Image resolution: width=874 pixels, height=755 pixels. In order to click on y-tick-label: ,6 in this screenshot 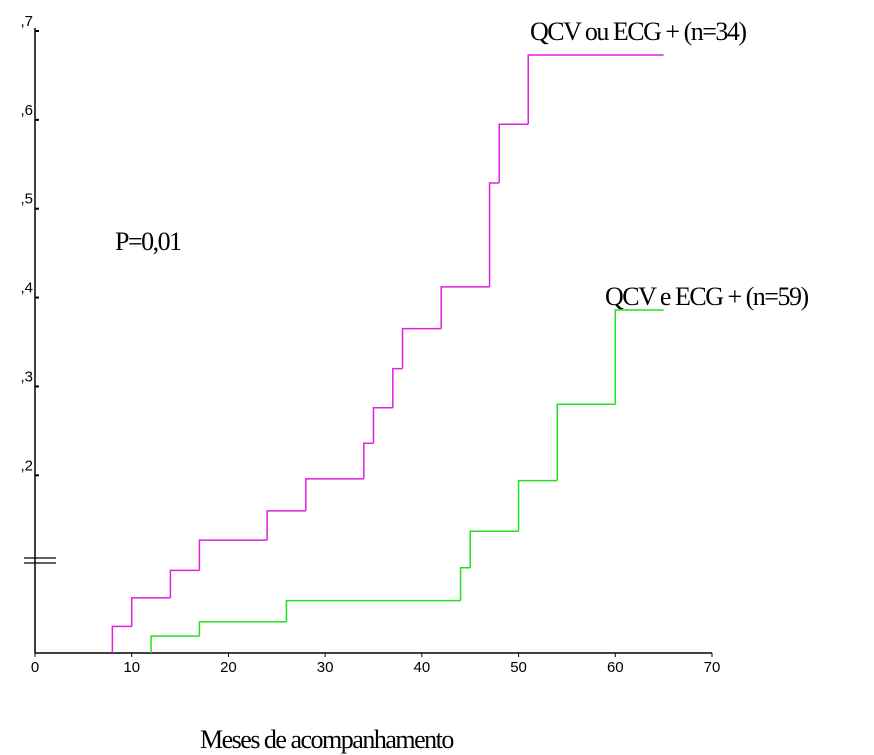, I will do `click(26, 110)`.